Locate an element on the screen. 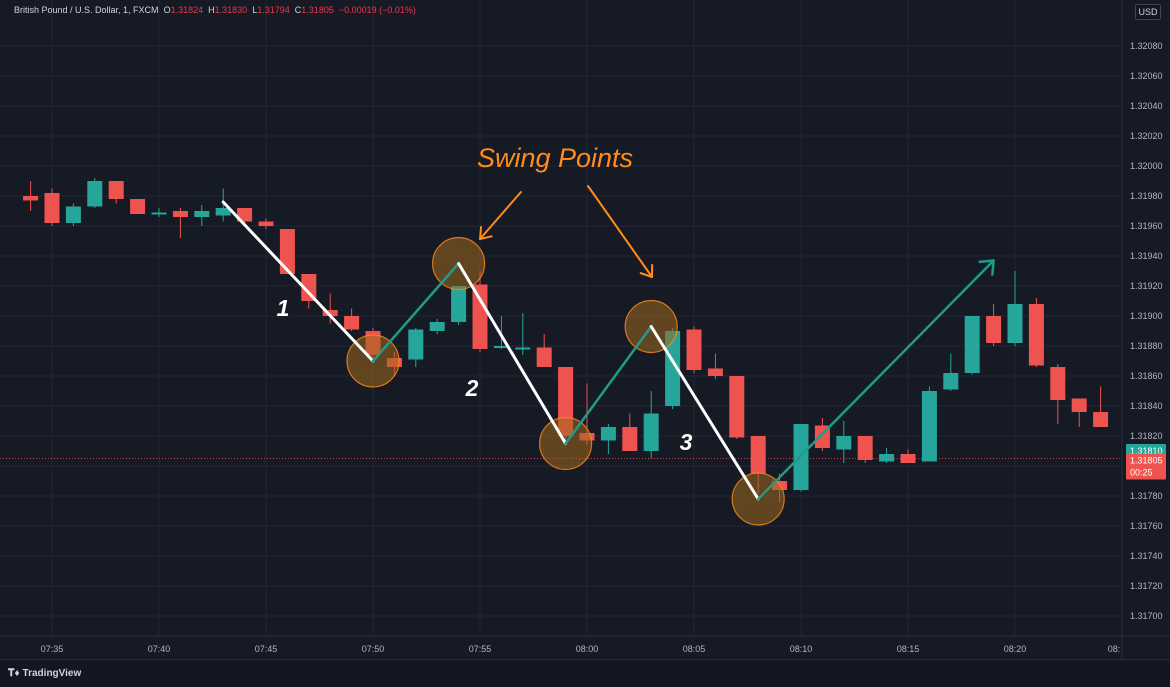 The height and width of the screenshot is (687, 1170). close-label: C is located at coordinates (298, 10).